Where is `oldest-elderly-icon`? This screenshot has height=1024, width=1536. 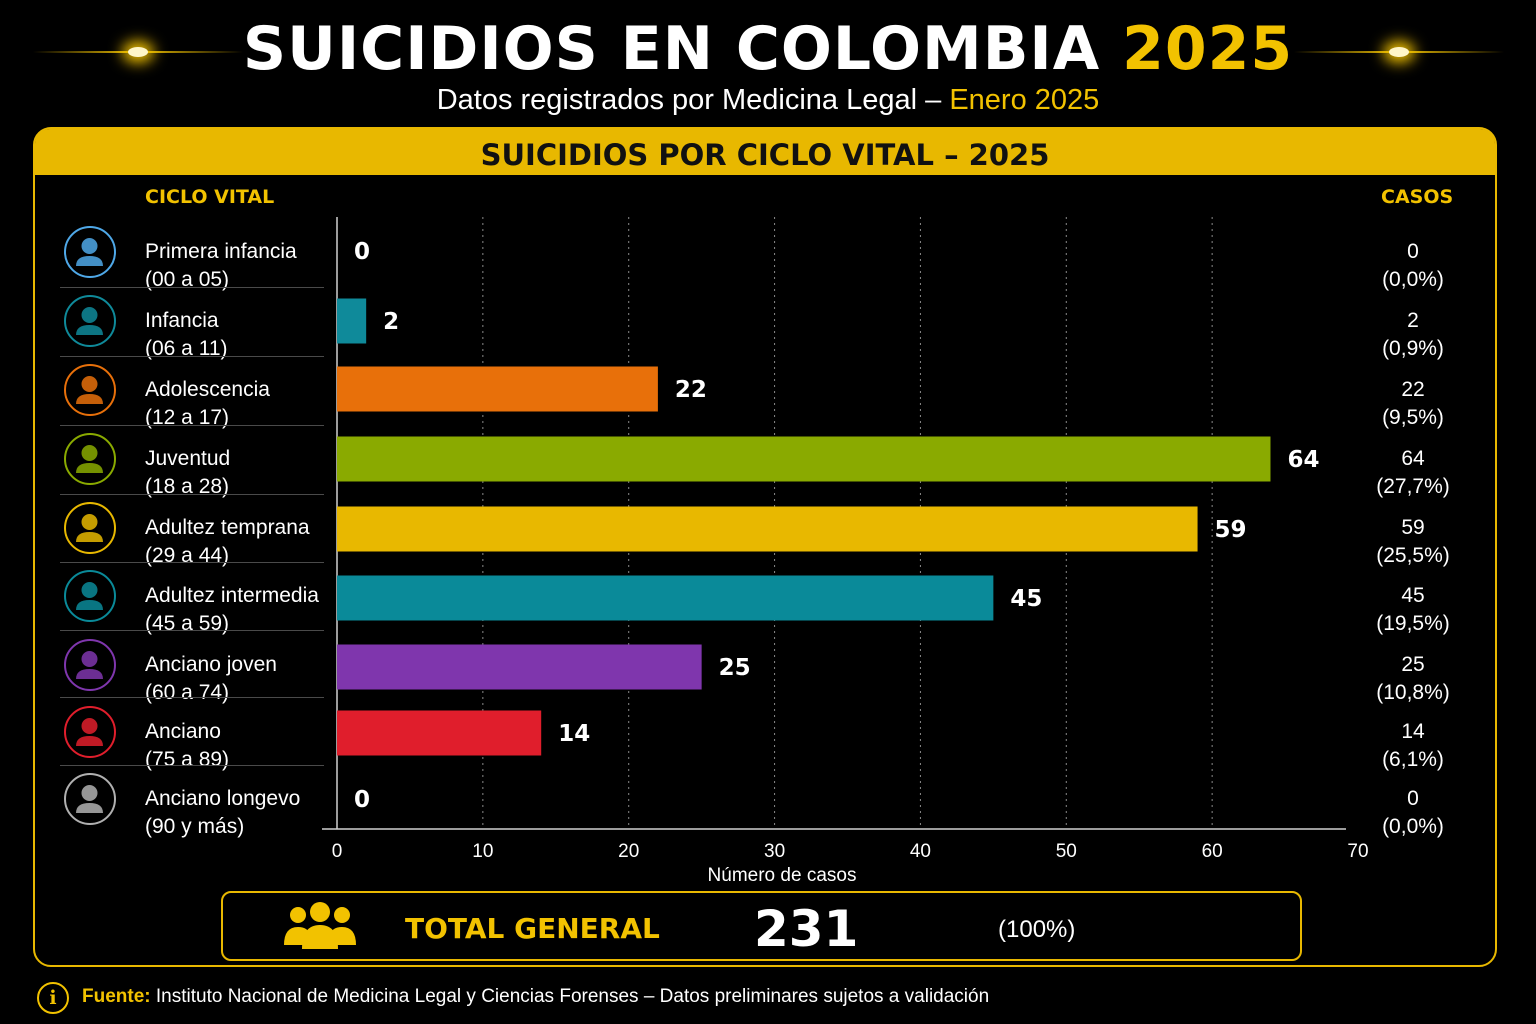 oldest-elderly-icon is located at coordinates (90, 799).